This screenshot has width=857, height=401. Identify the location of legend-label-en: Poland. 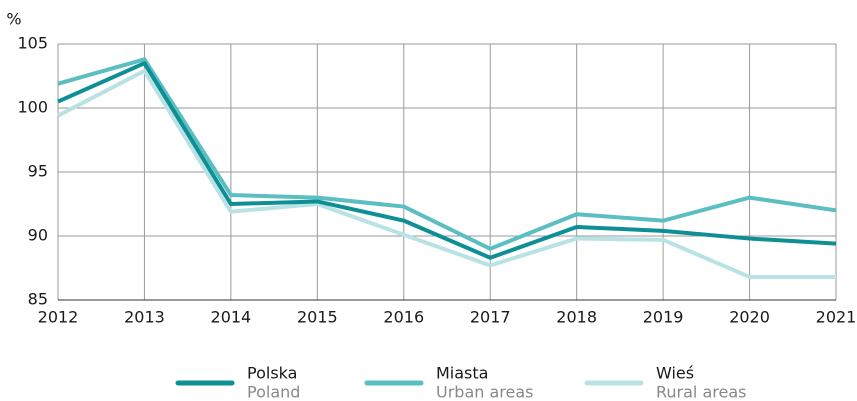
(273, 392).